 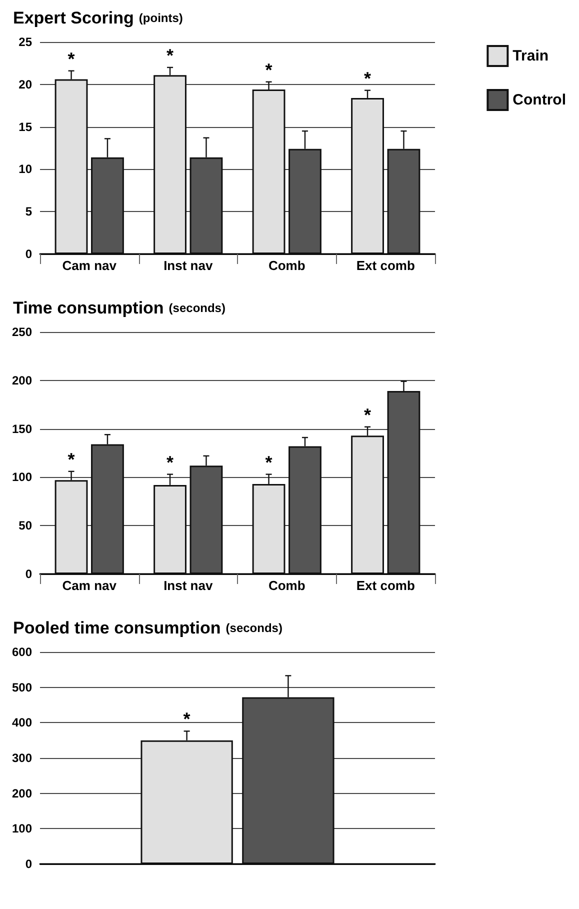 What do you see at coordinates (22, 687) in the screenshot?
I see `y-tick-label: 500` at bounding box center [22, 687].